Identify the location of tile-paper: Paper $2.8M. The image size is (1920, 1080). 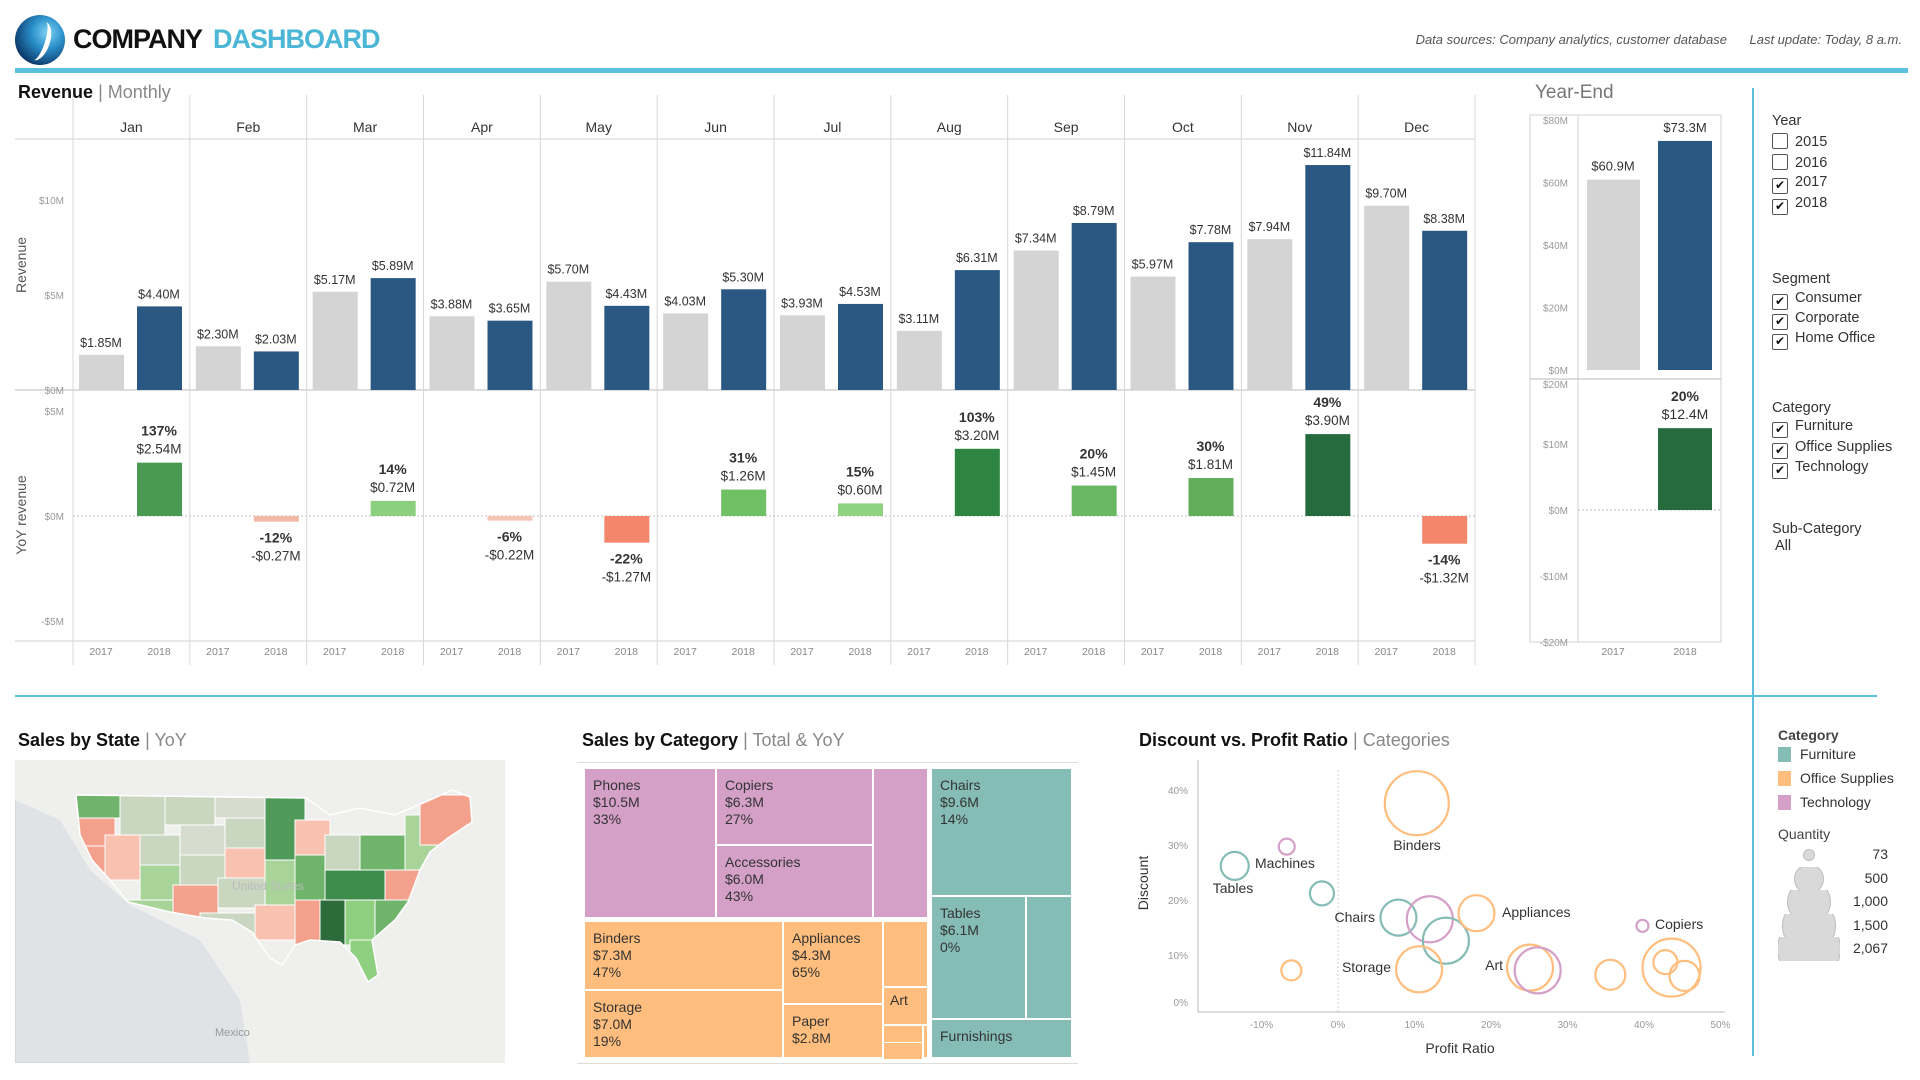
(833, 1031).